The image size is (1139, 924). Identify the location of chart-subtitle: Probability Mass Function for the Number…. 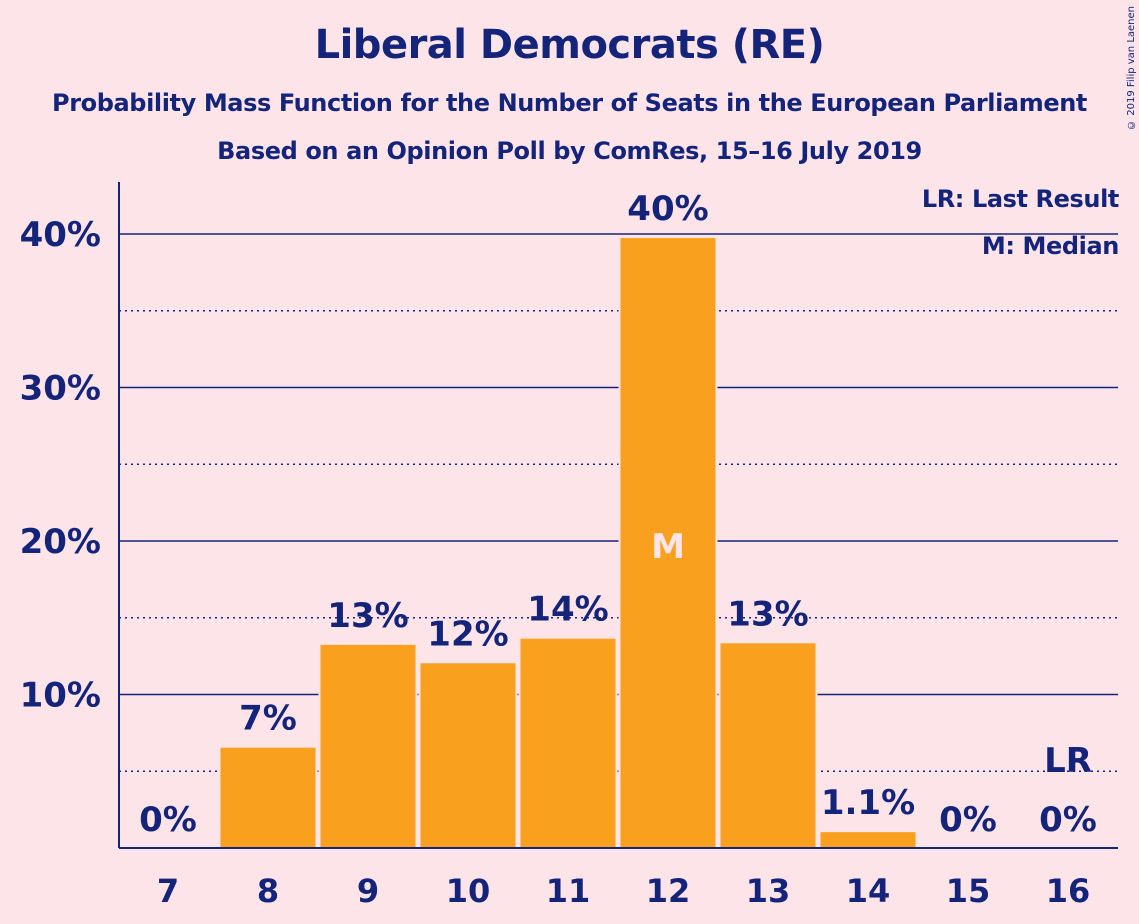
(569, 103).